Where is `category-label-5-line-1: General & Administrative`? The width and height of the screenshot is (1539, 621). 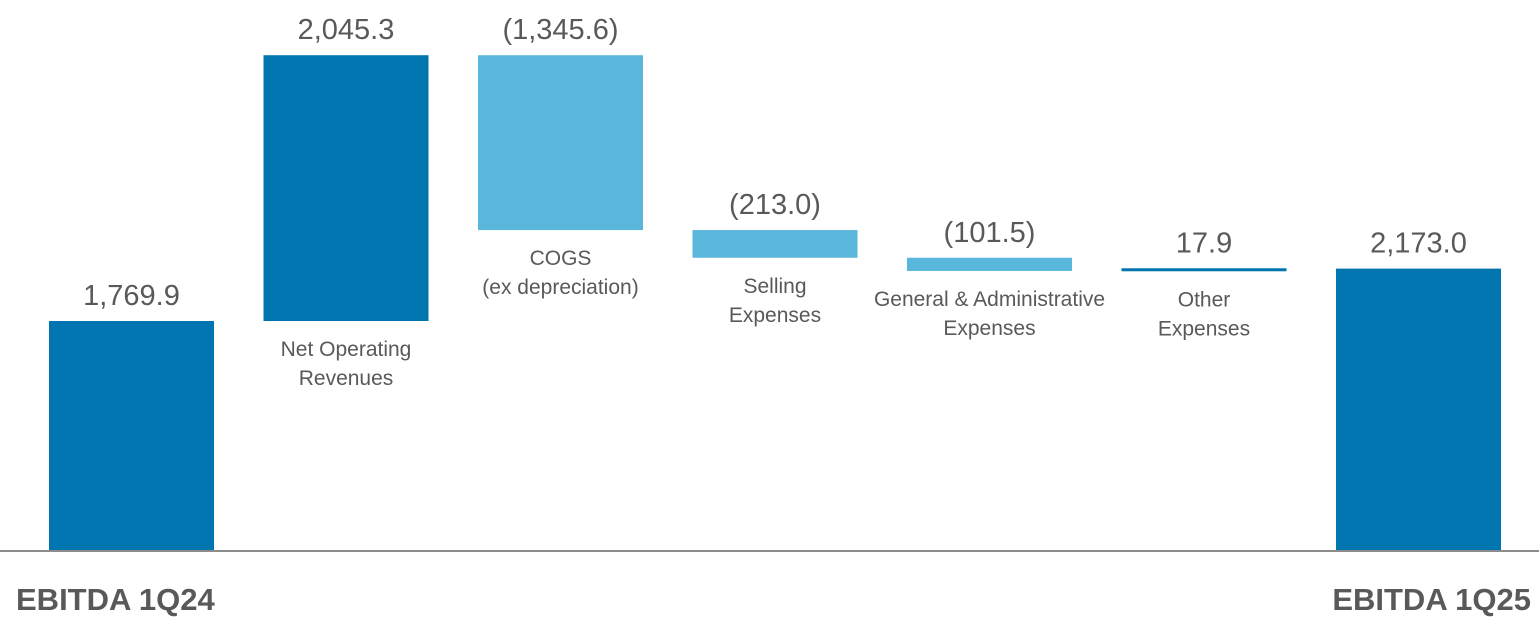 category-label-5-line-1: General & Administrative is located at coordinates (989, 299).